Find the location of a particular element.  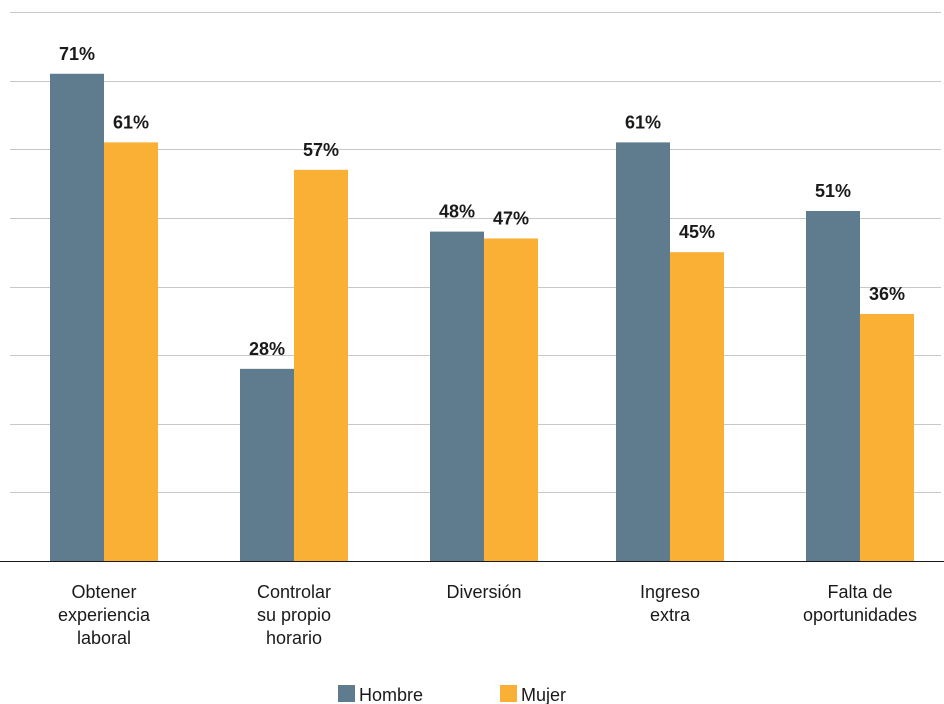

x-tick-label-2: horario is located at coordinates (294, 638).